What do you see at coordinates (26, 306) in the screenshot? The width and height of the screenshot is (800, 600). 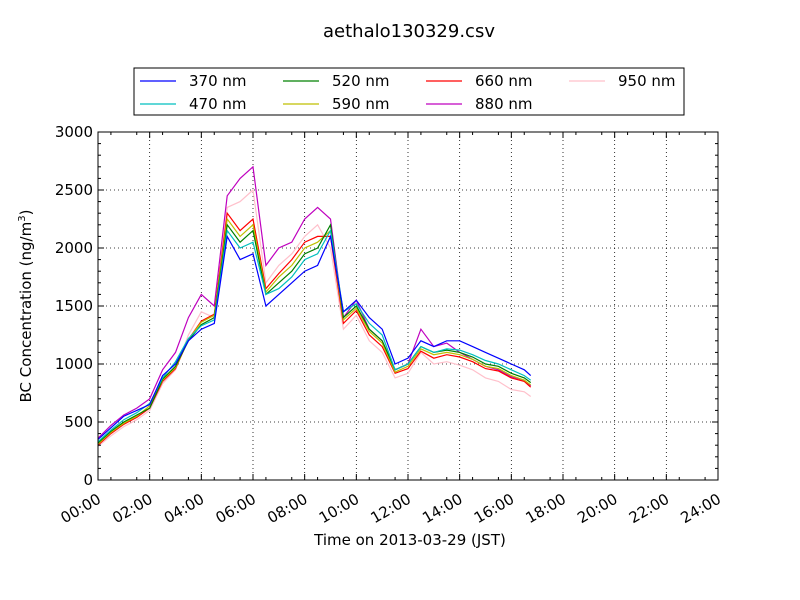 I see `y-axis-label: BC Concentration (ng/m3)` at bounding box center [26, 306].